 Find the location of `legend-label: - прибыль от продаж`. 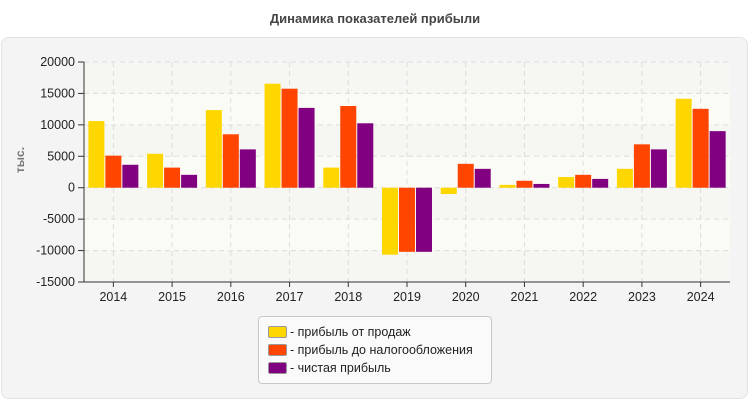

legend-label: - прибыль от продаж is located at coordinates (350, 332).